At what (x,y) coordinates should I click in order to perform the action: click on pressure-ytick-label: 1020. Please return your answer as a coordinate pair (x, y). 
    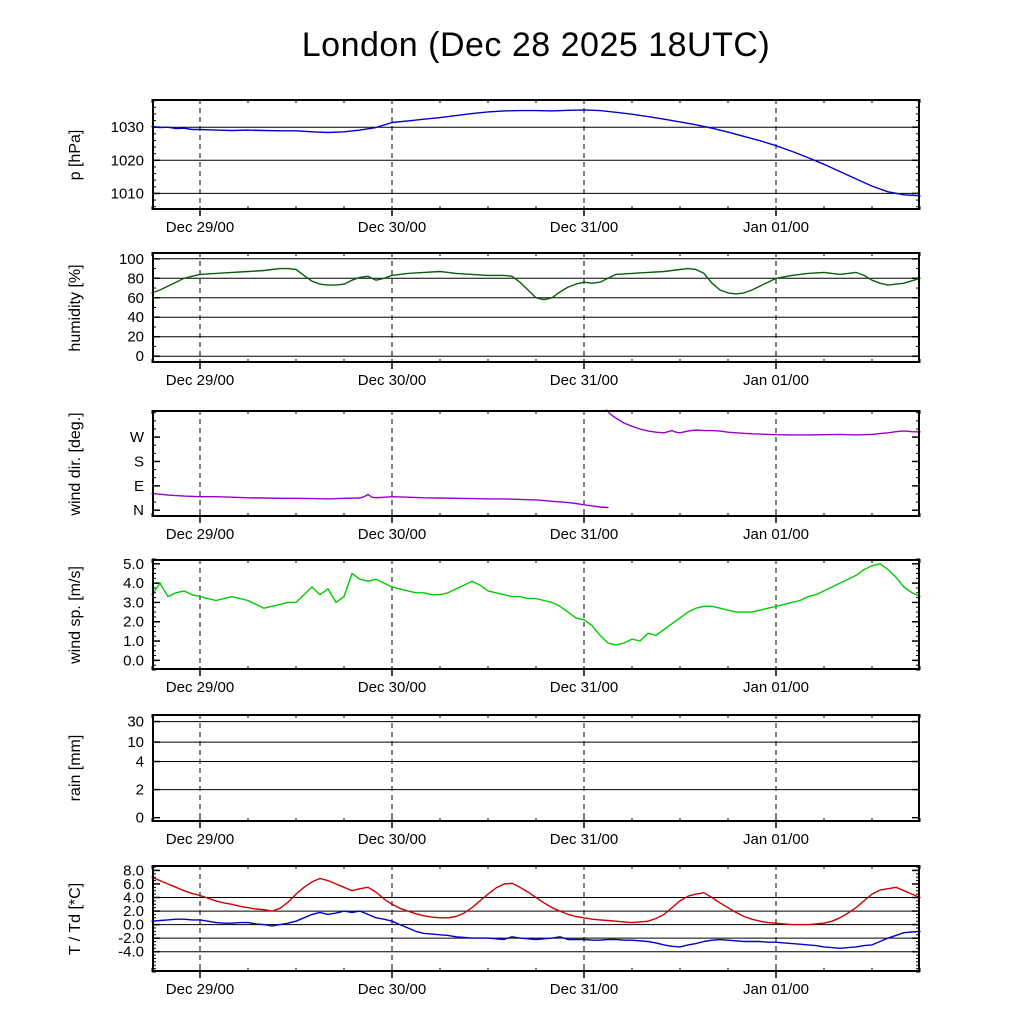
    Looking at the image, I should click on (127, 160).